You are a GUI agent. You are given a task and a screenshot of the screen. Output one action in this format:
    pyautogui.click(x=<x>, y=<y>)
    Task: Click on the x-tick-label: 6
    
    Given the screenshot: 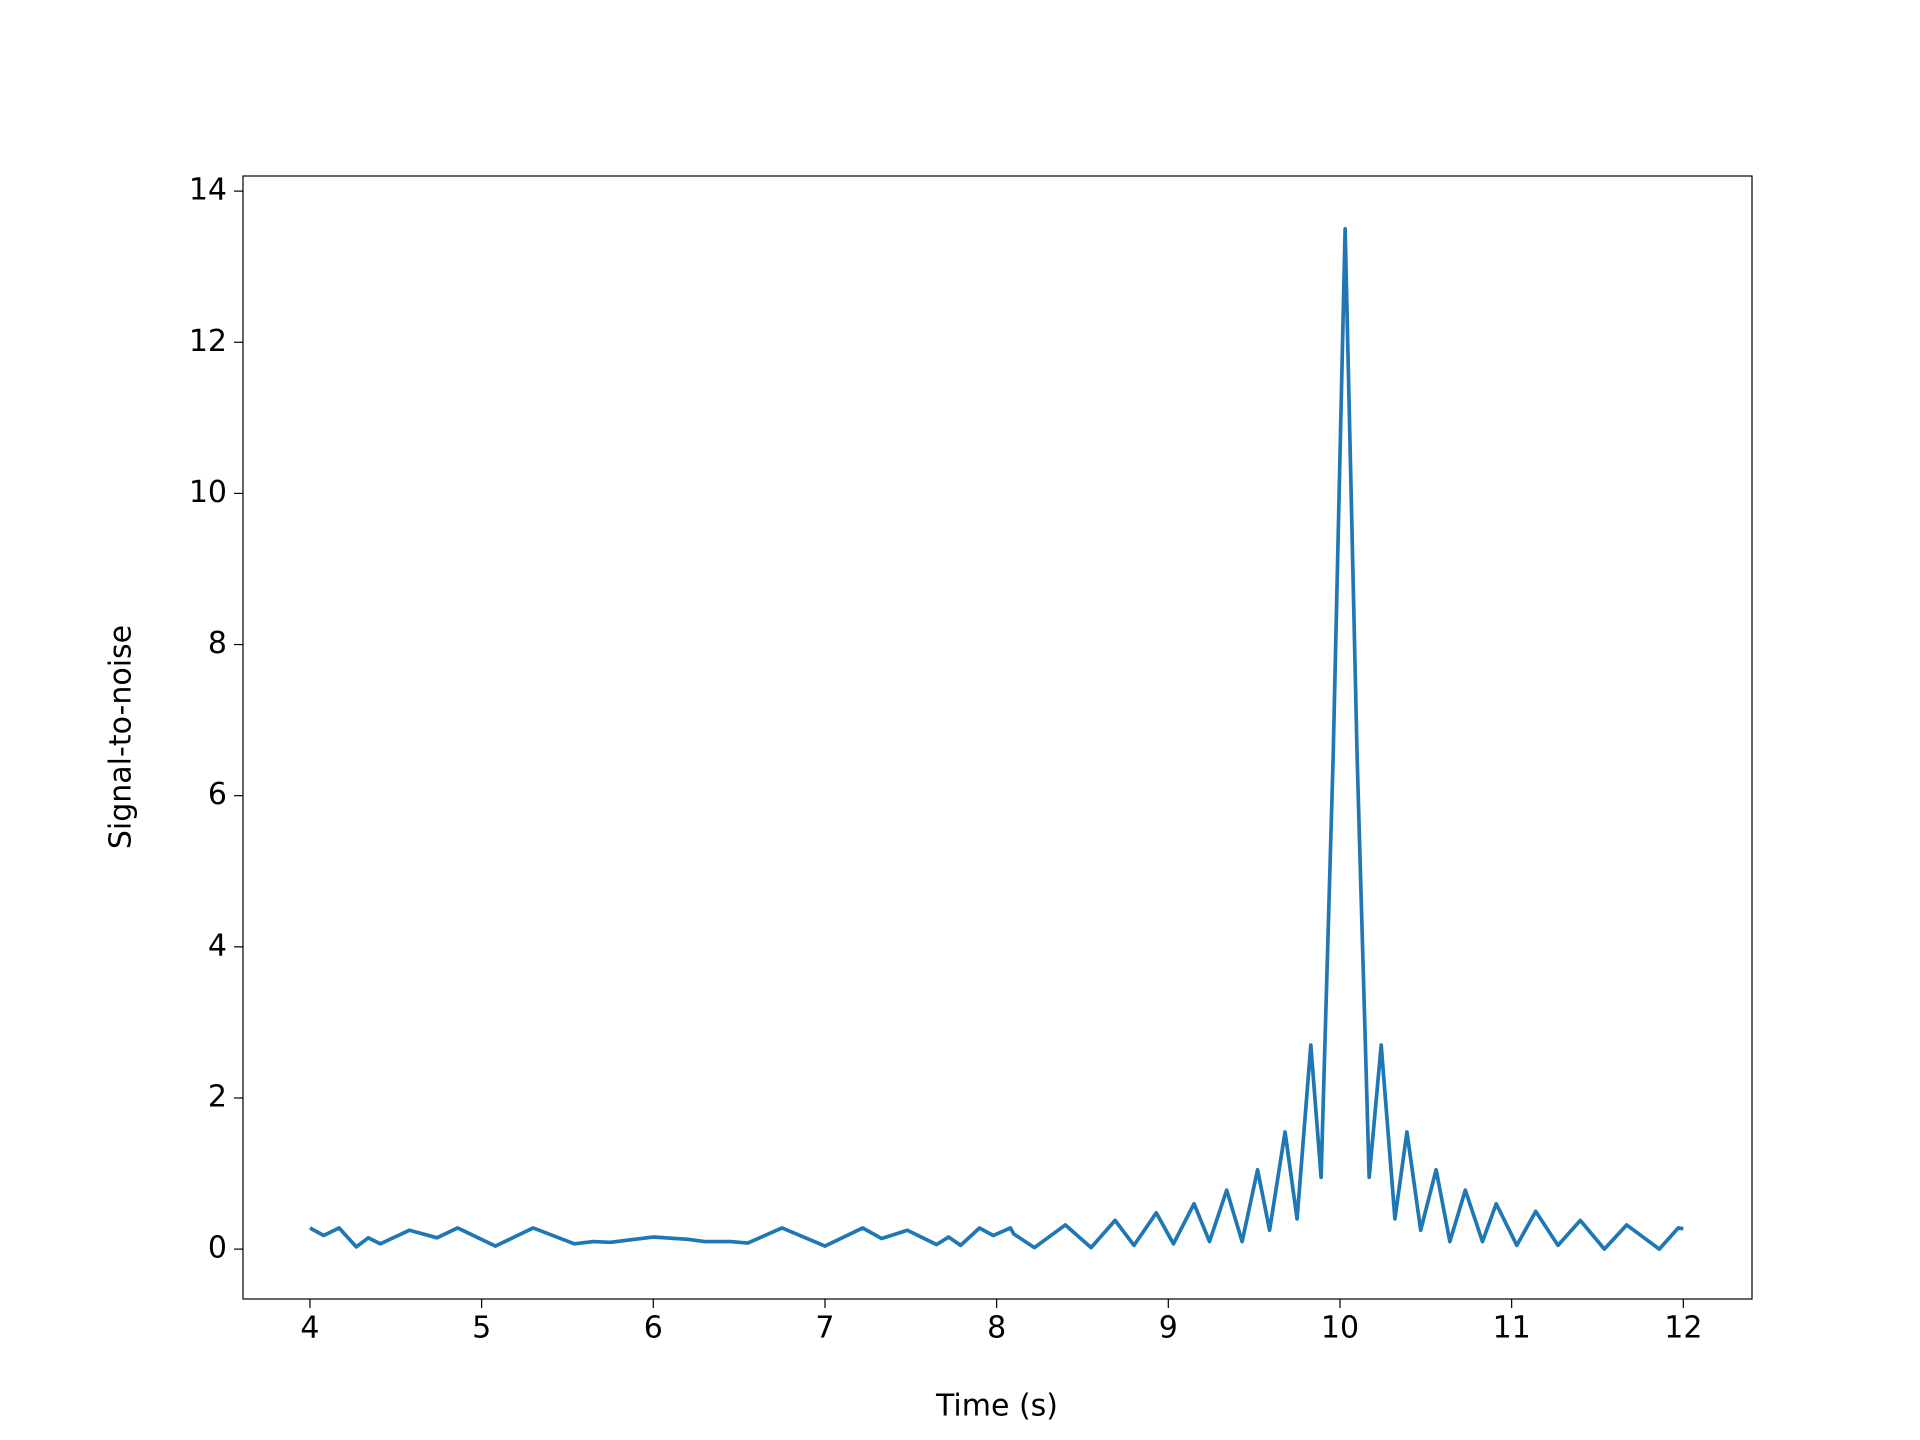 What is the action you would take?
    pyautogui.click(x=653, y=1328)
    